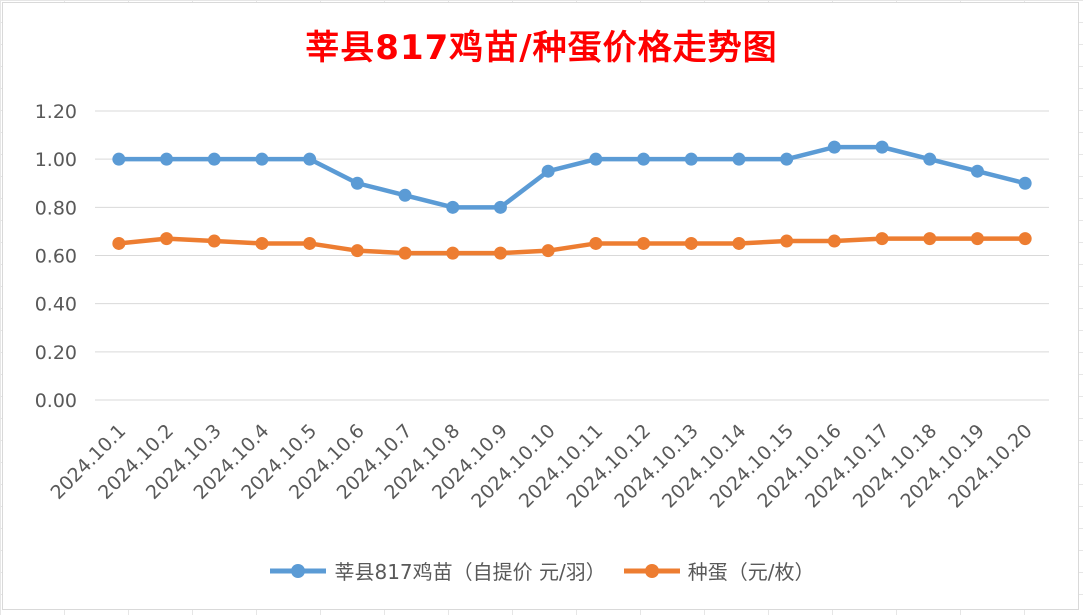  What do you see at coordinates (56, 160) in the screenshot?
I see `y-tick-label: 1.00` at bounding box center [56, 160].